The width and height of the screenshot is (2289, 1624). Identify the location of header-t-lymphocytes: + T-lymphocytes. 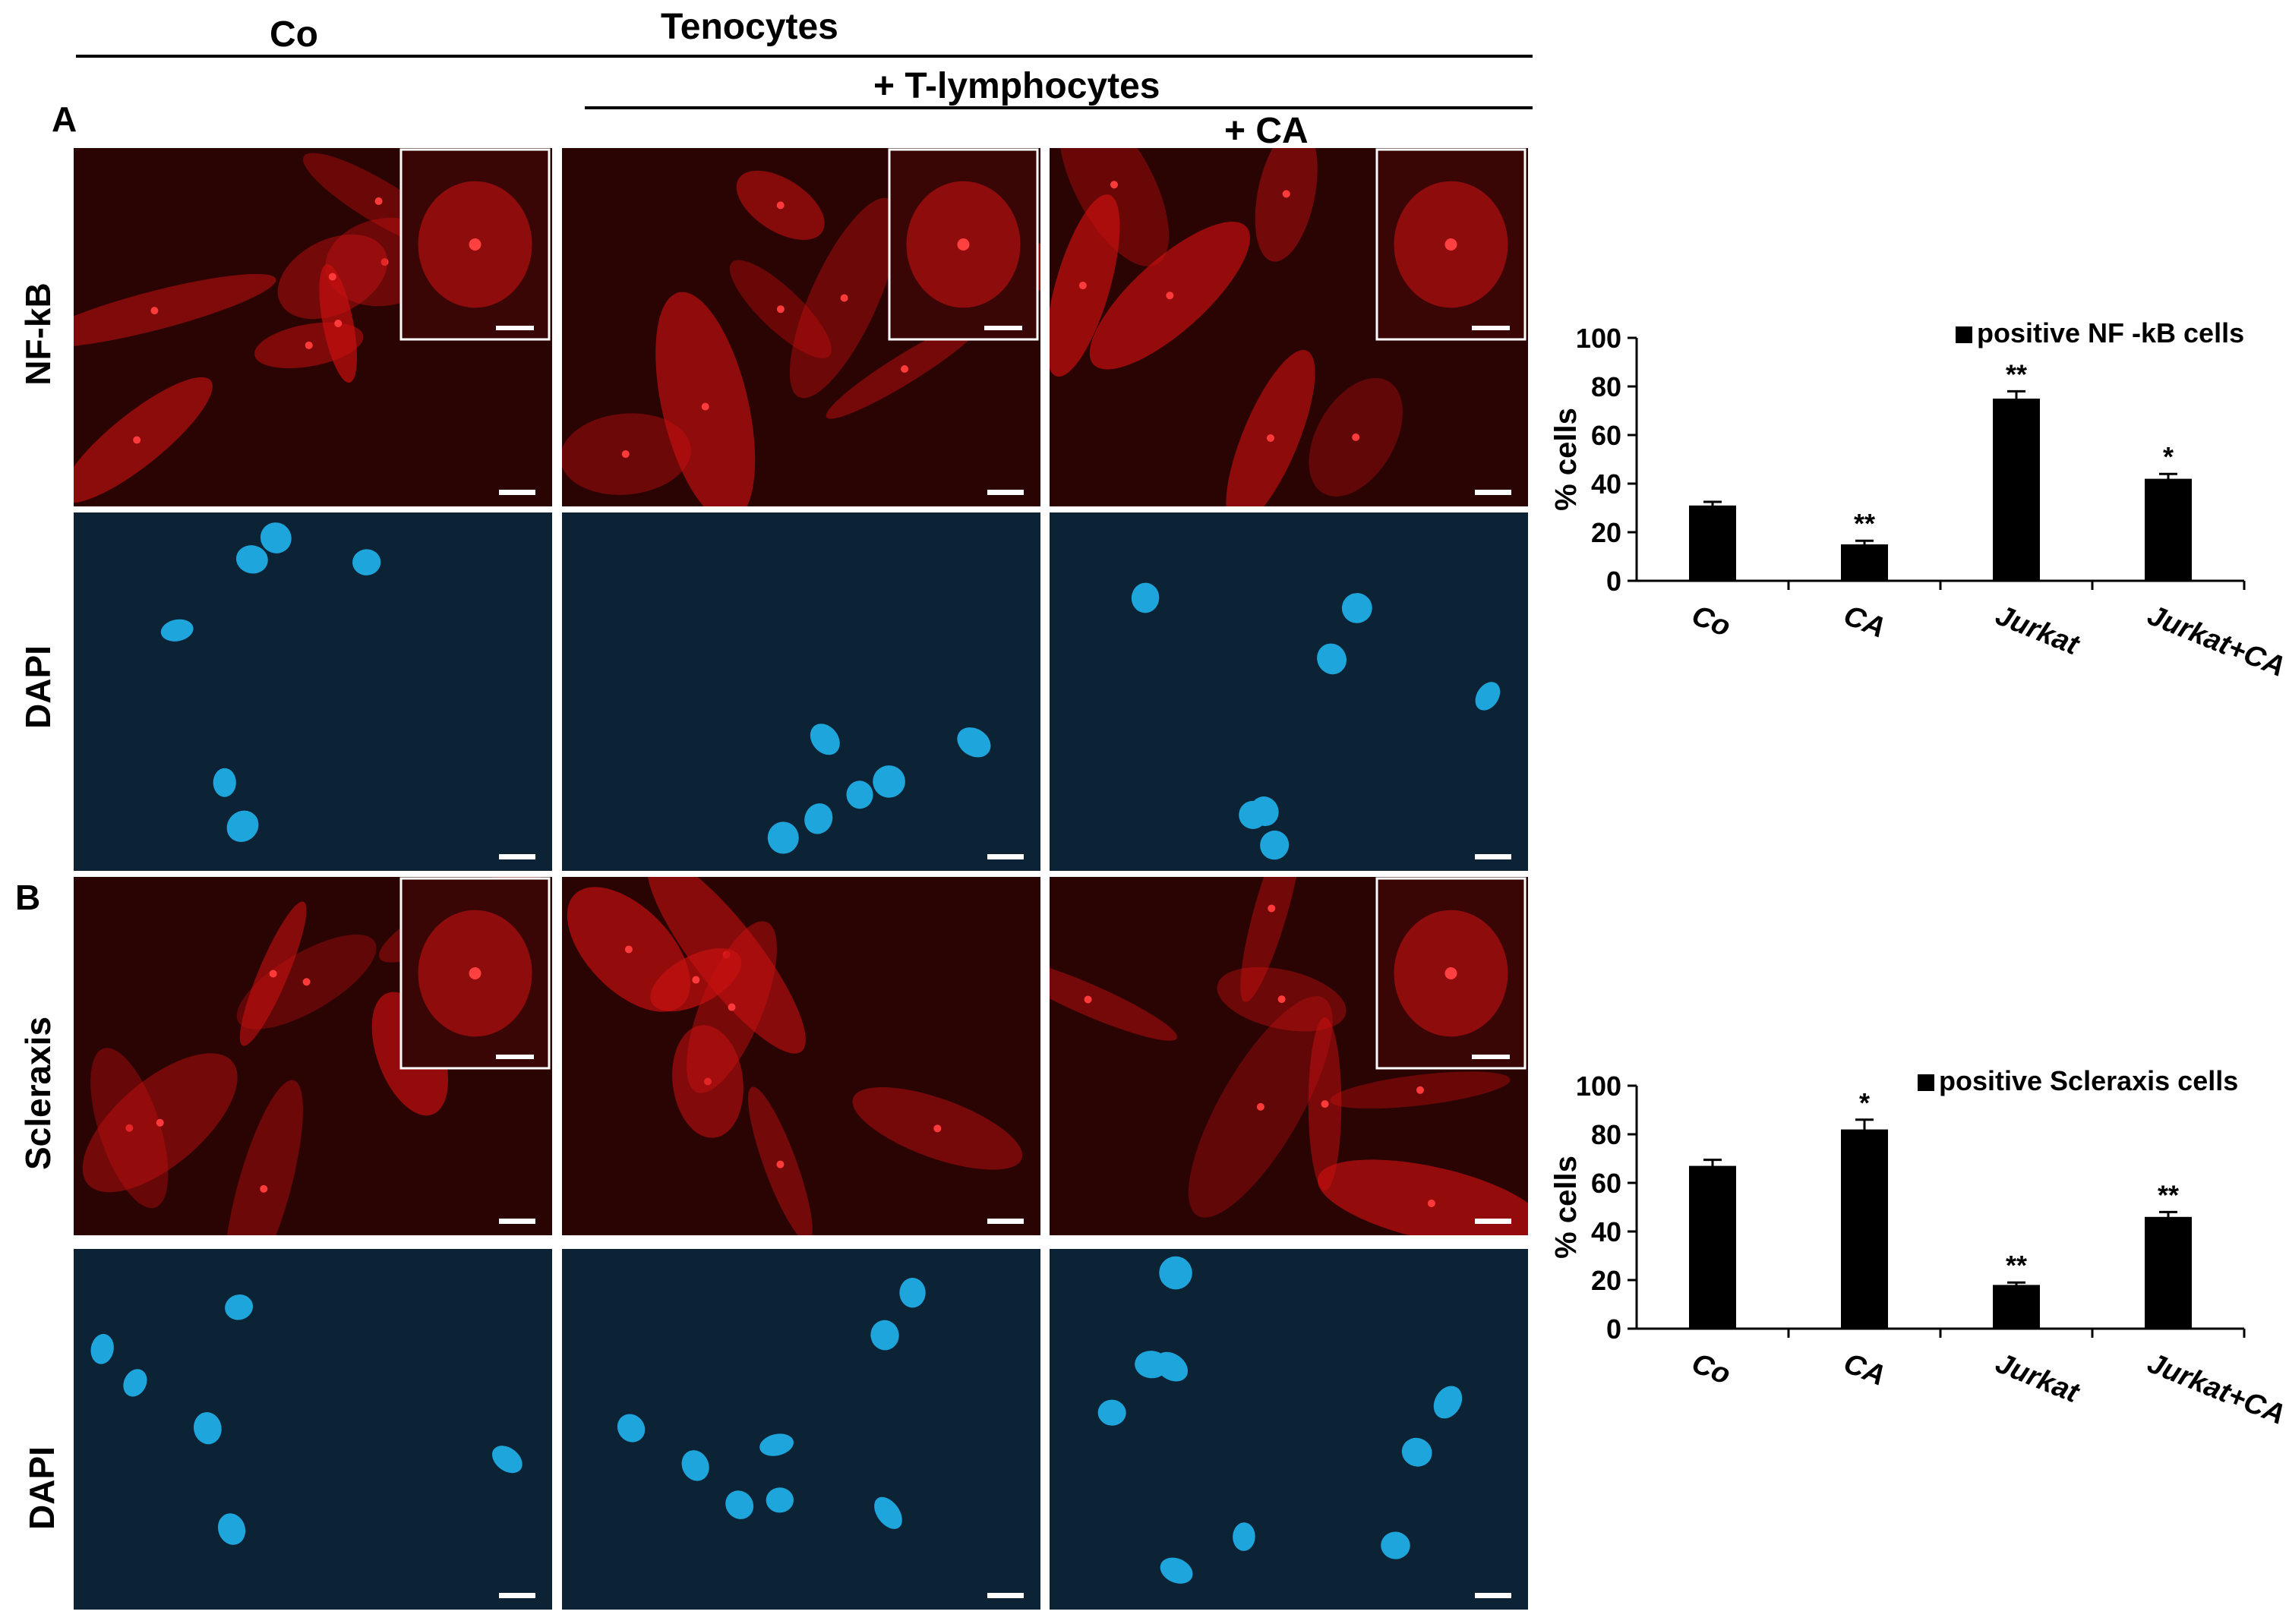
(1016, 86).